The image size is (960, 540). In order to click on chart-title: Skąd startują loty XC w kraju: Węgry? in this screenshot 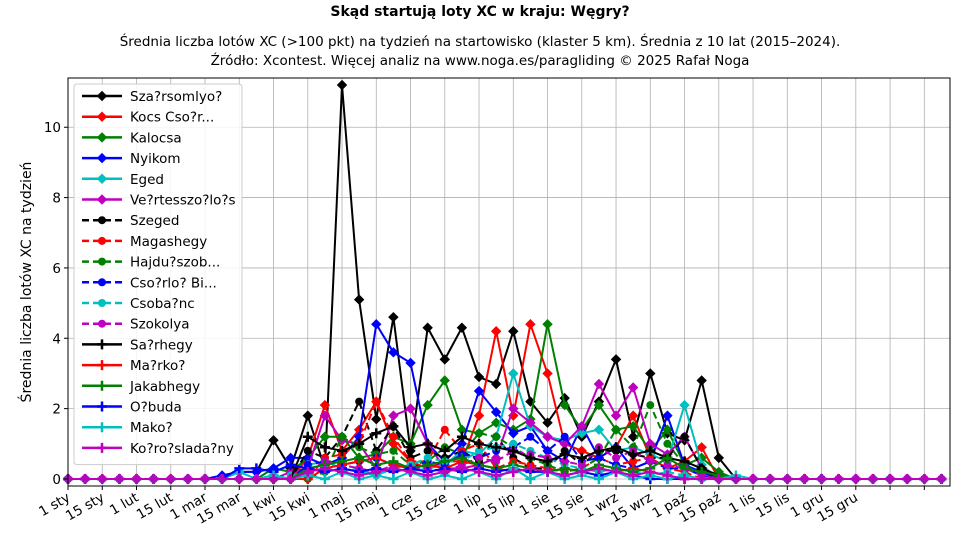, I will do `click(479, 12)`.